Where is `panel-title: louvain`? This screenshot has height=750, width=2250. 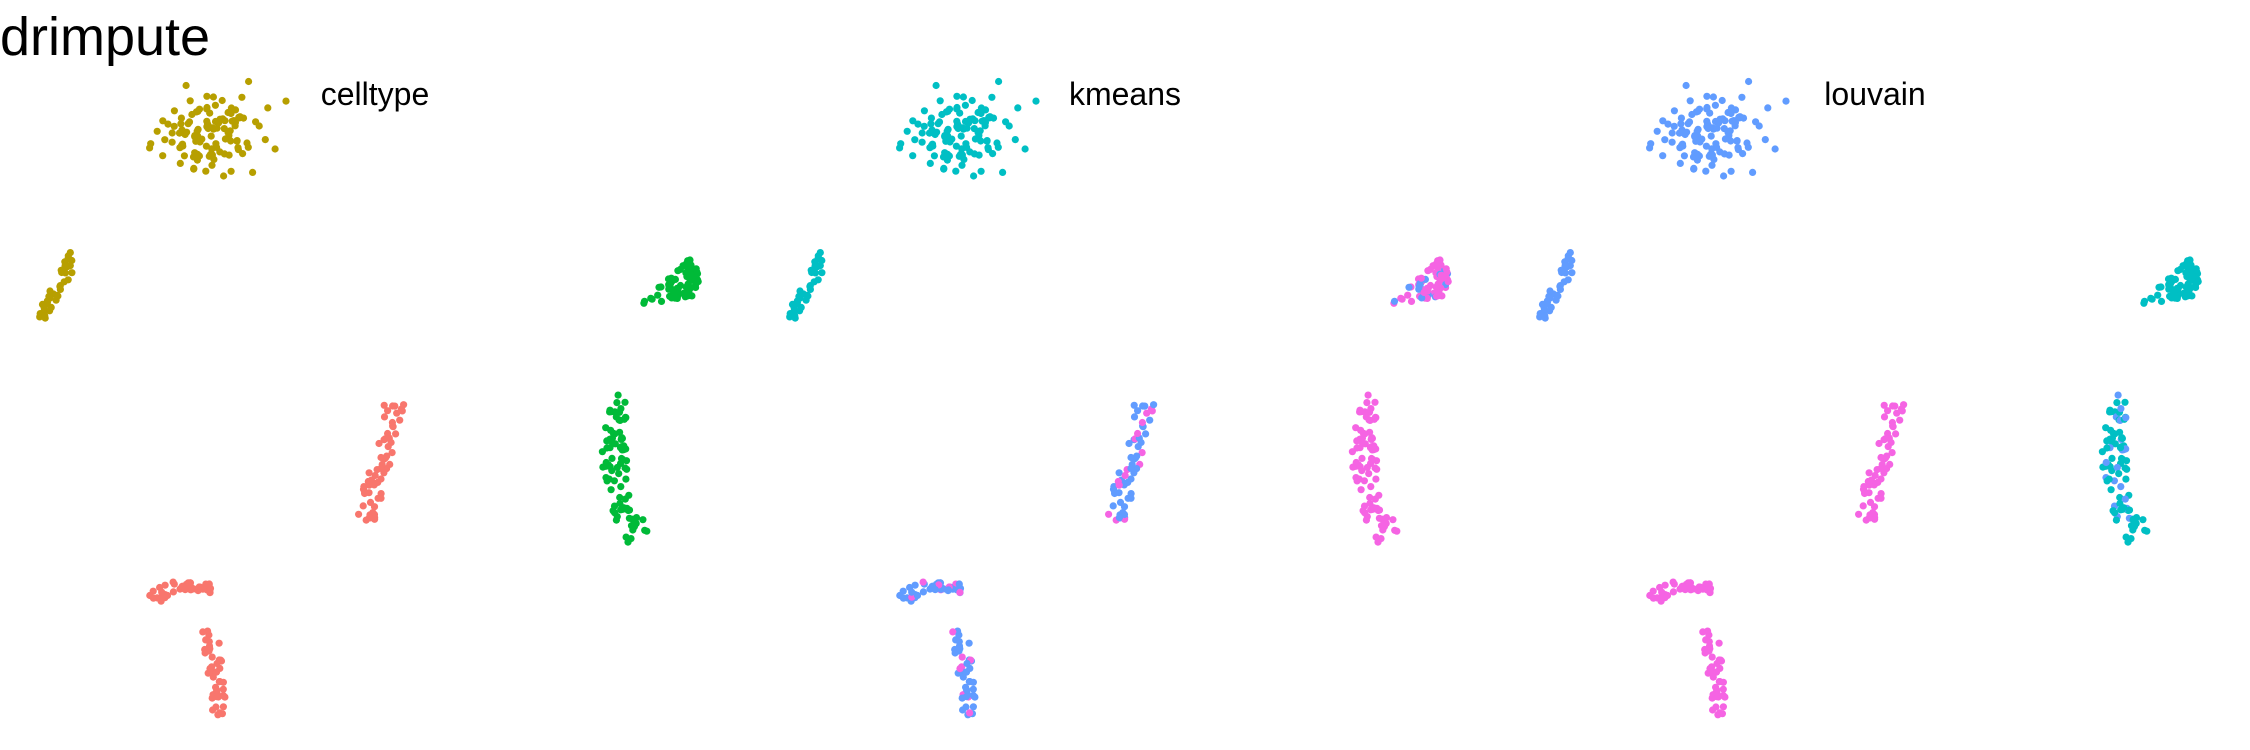 panel-title: louvain is located at coordinates (1875, 94).